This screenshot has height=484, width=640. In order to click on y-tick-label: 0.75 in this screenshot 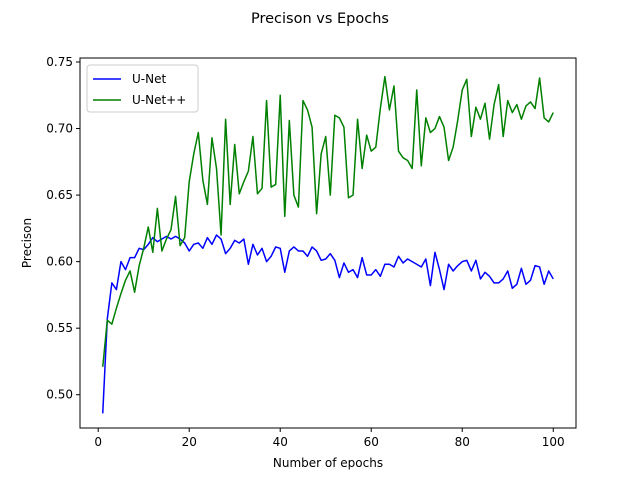, I will do `click(59, 62)`.